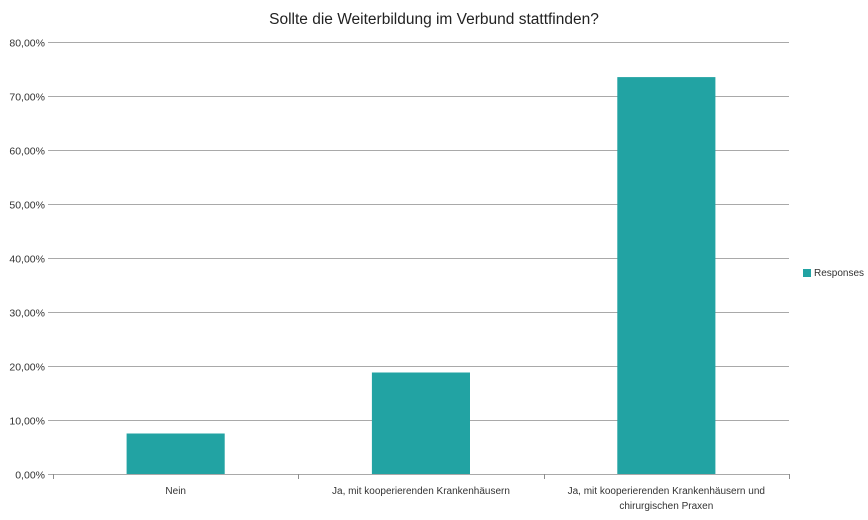 Image resolution: width=868 pixels, height=520 pixels. What do you see at coordinates (27, 98) in the screenshot?
I see `y-tick-label: 70,00%` at bounding box center [27, 98].